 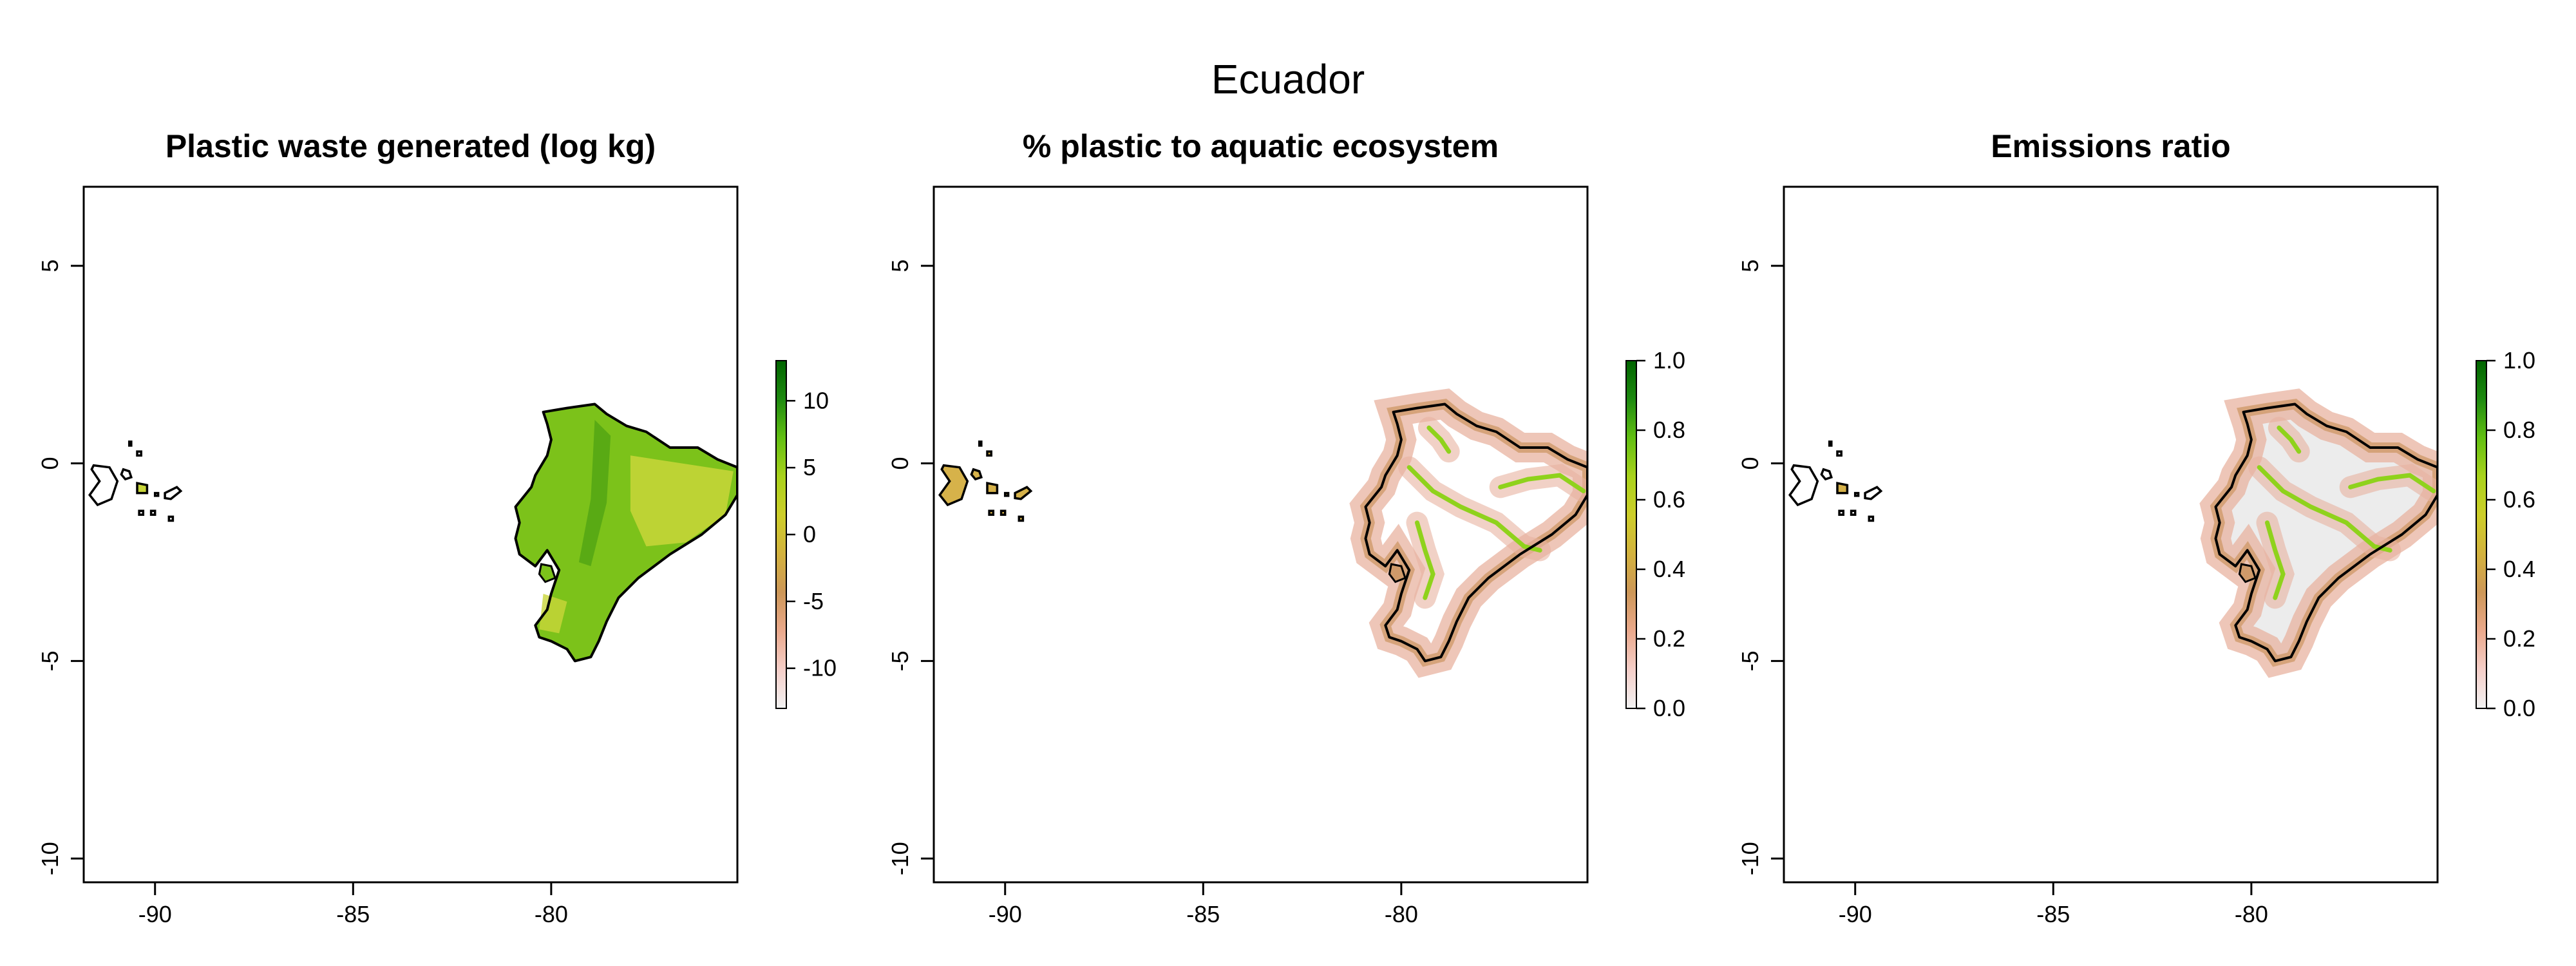 What do you see at coordinates (682, 501) in the screenshot?
I see `lowland-patch` at bounding box center [682, 501].